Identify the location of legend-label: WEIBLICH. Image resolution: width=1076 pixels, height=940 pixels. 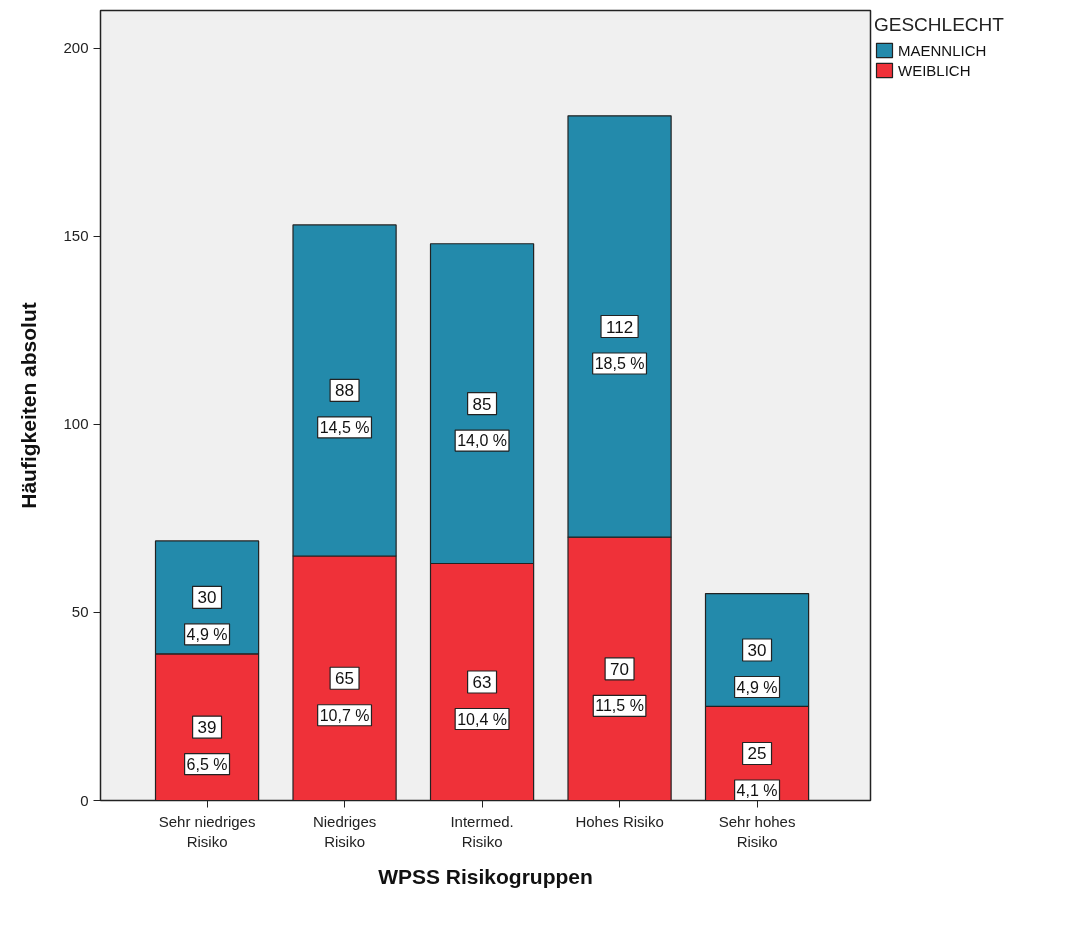
(934, 70).